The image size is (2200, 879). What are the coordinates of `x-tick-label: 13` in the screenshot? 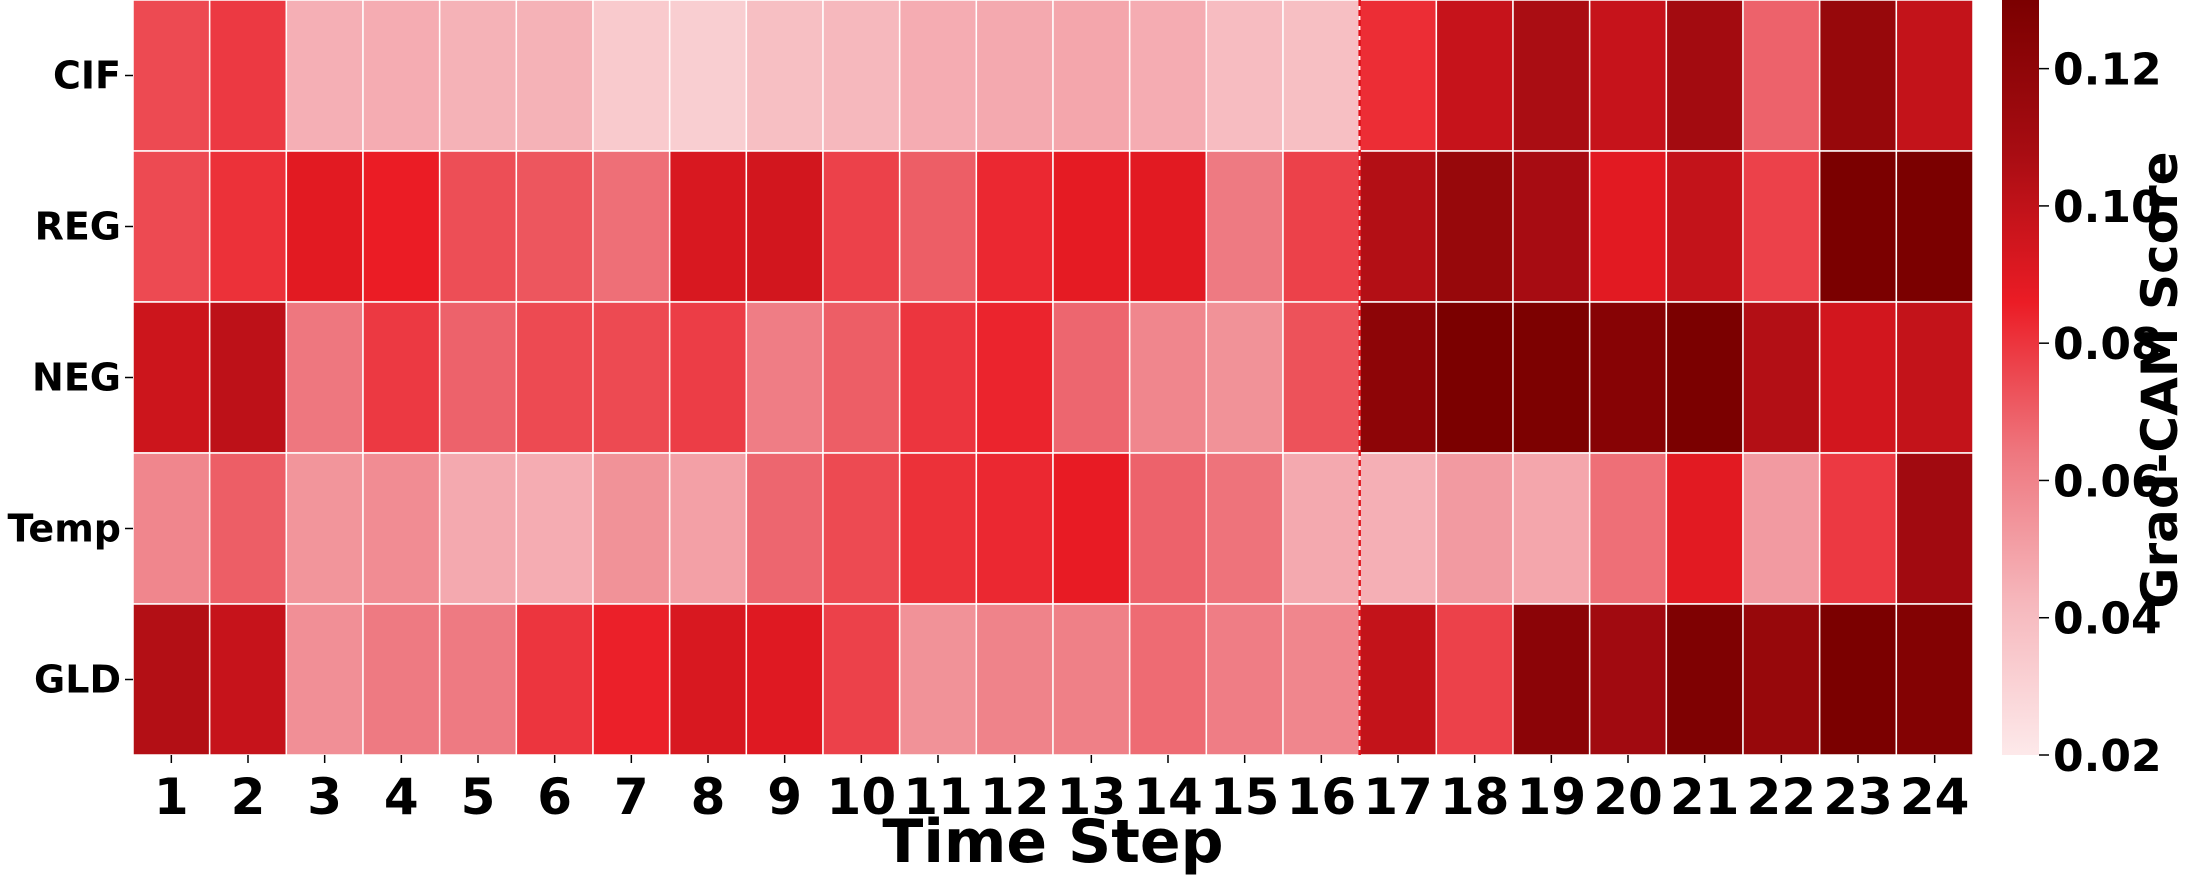 It's located at (1092, 797).